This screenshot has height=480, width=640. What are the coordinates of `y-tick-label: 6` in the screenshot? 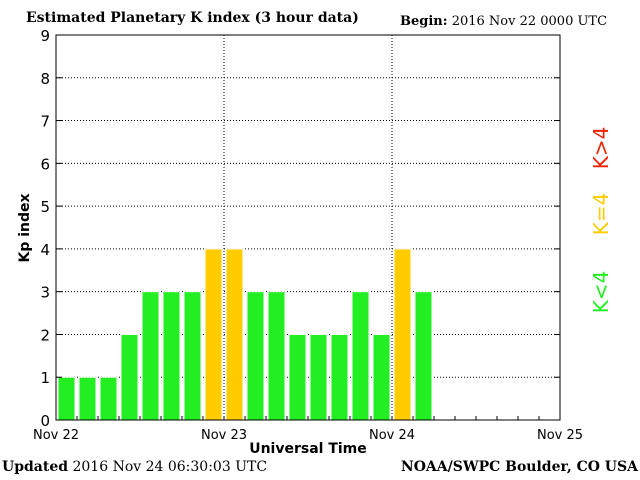 It's located at (45, 164).